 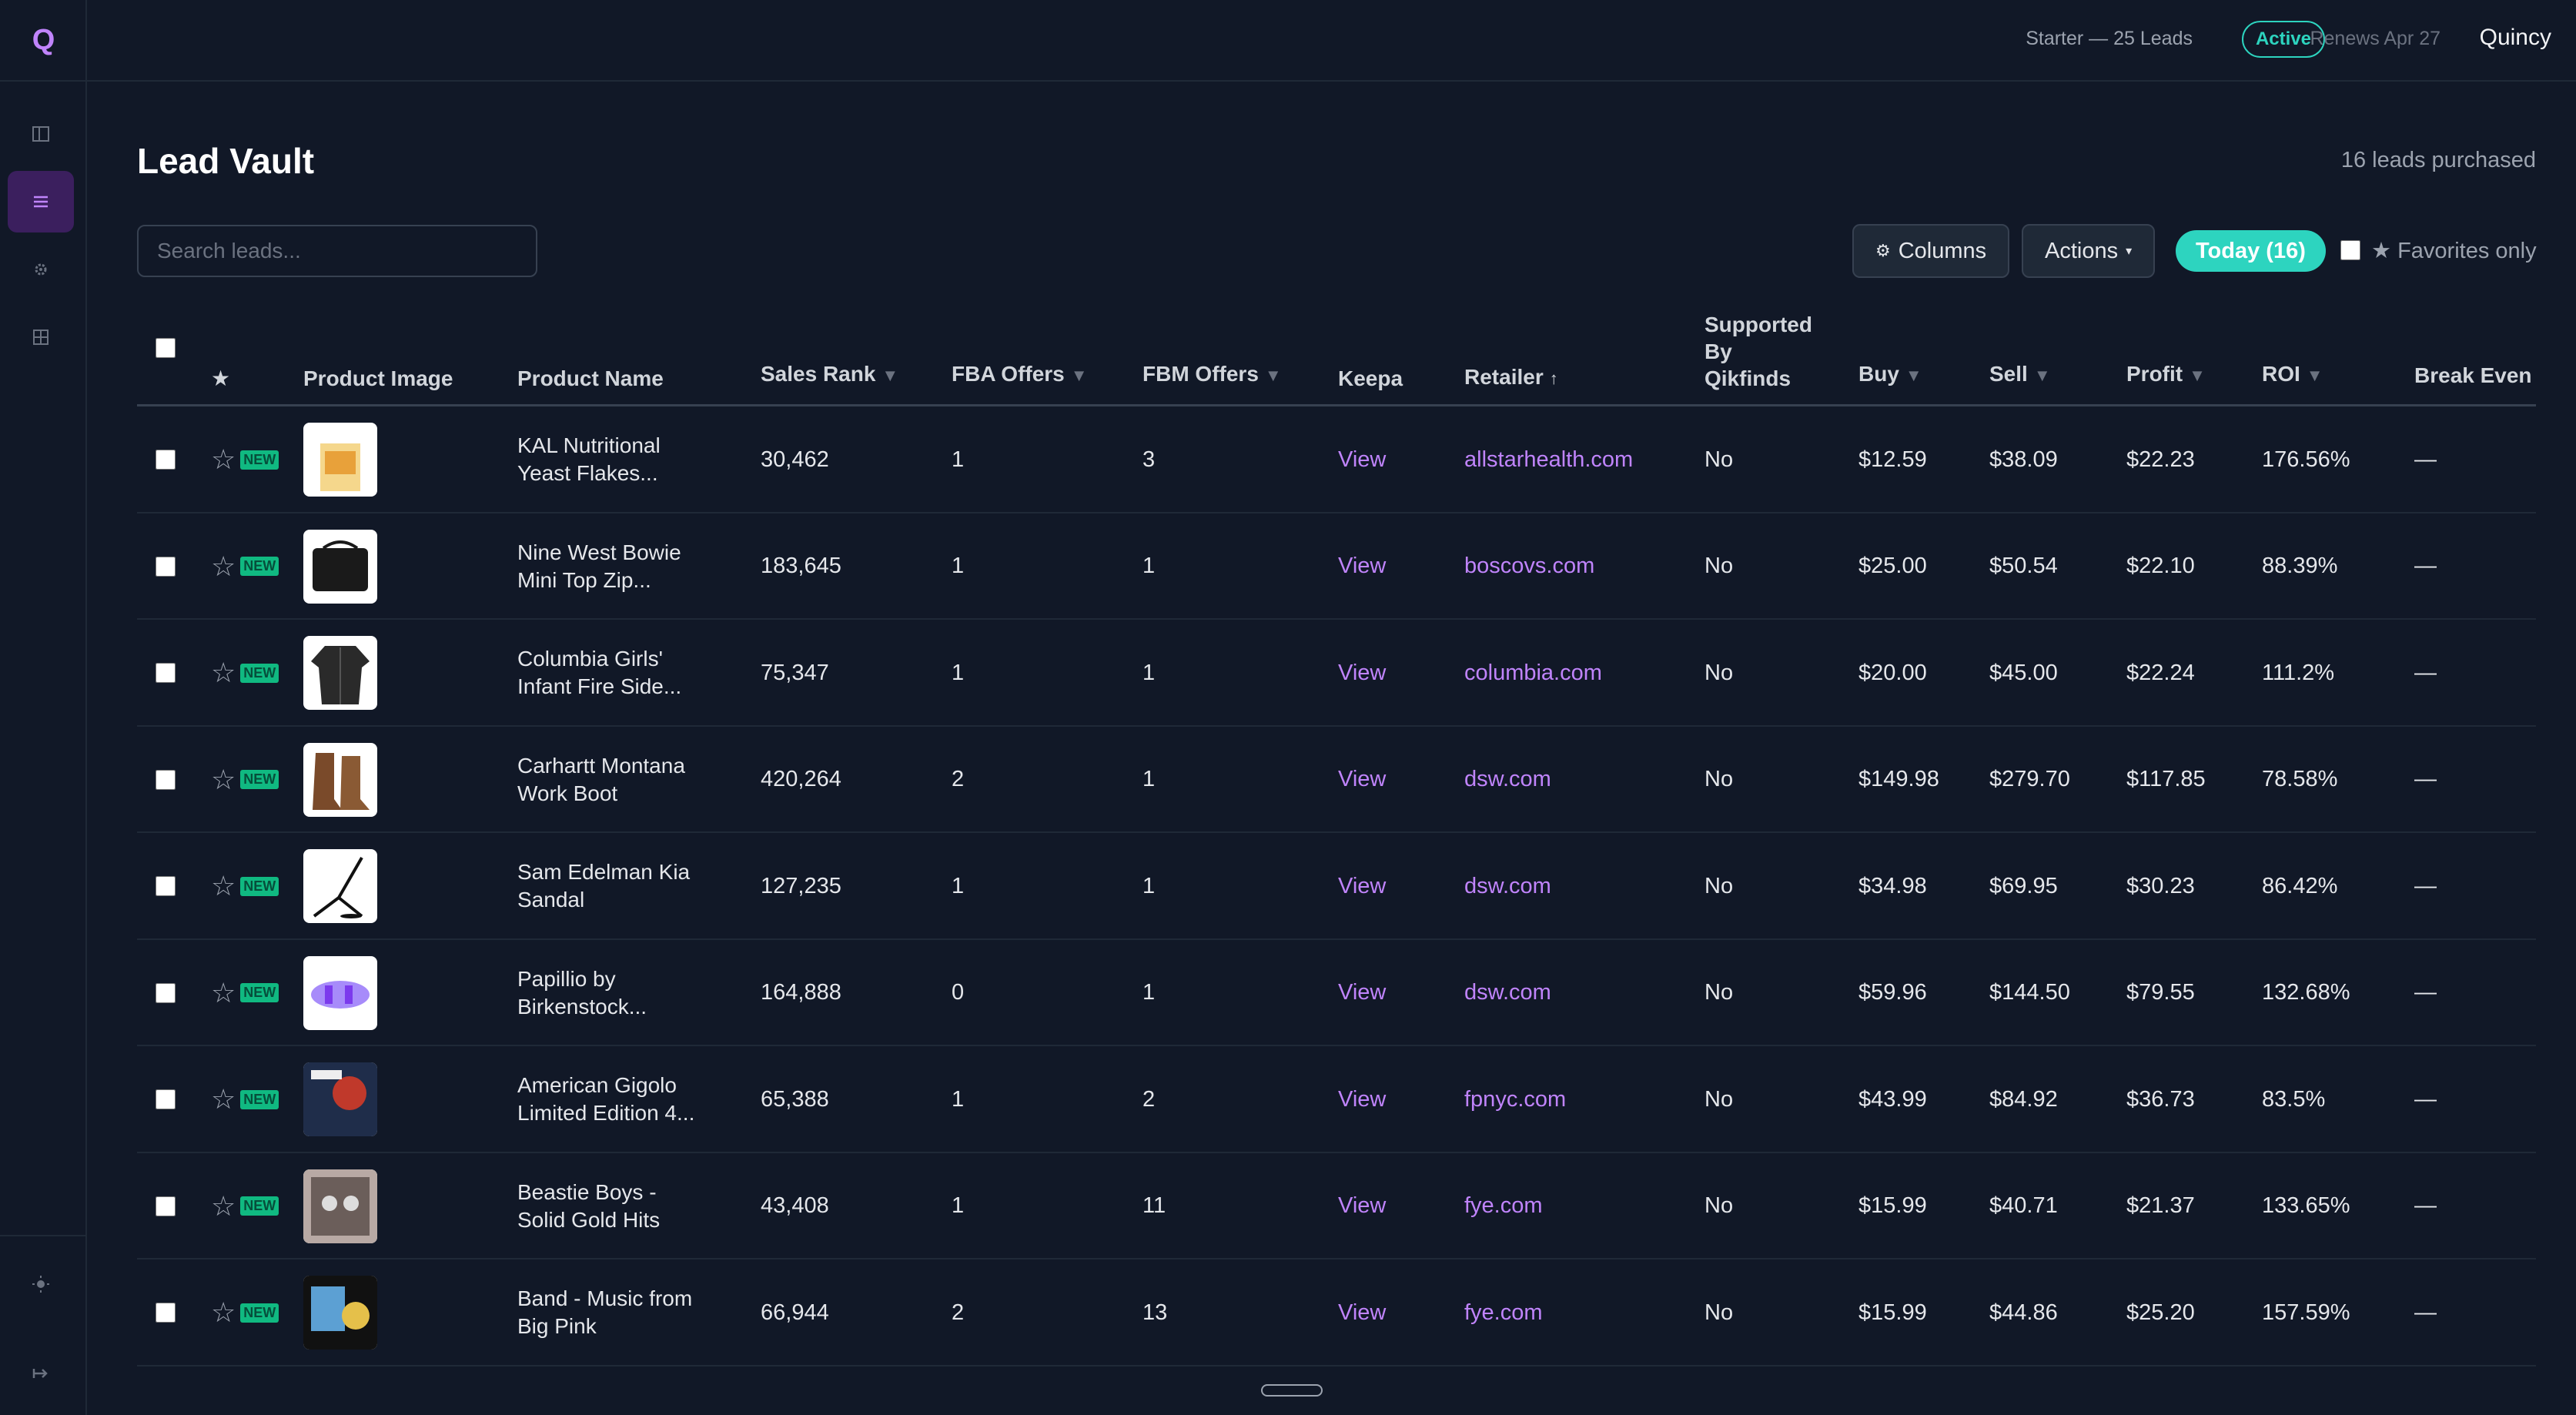 I want to click on retailer-link: boscovs.com, so click(x=1530, y=566).